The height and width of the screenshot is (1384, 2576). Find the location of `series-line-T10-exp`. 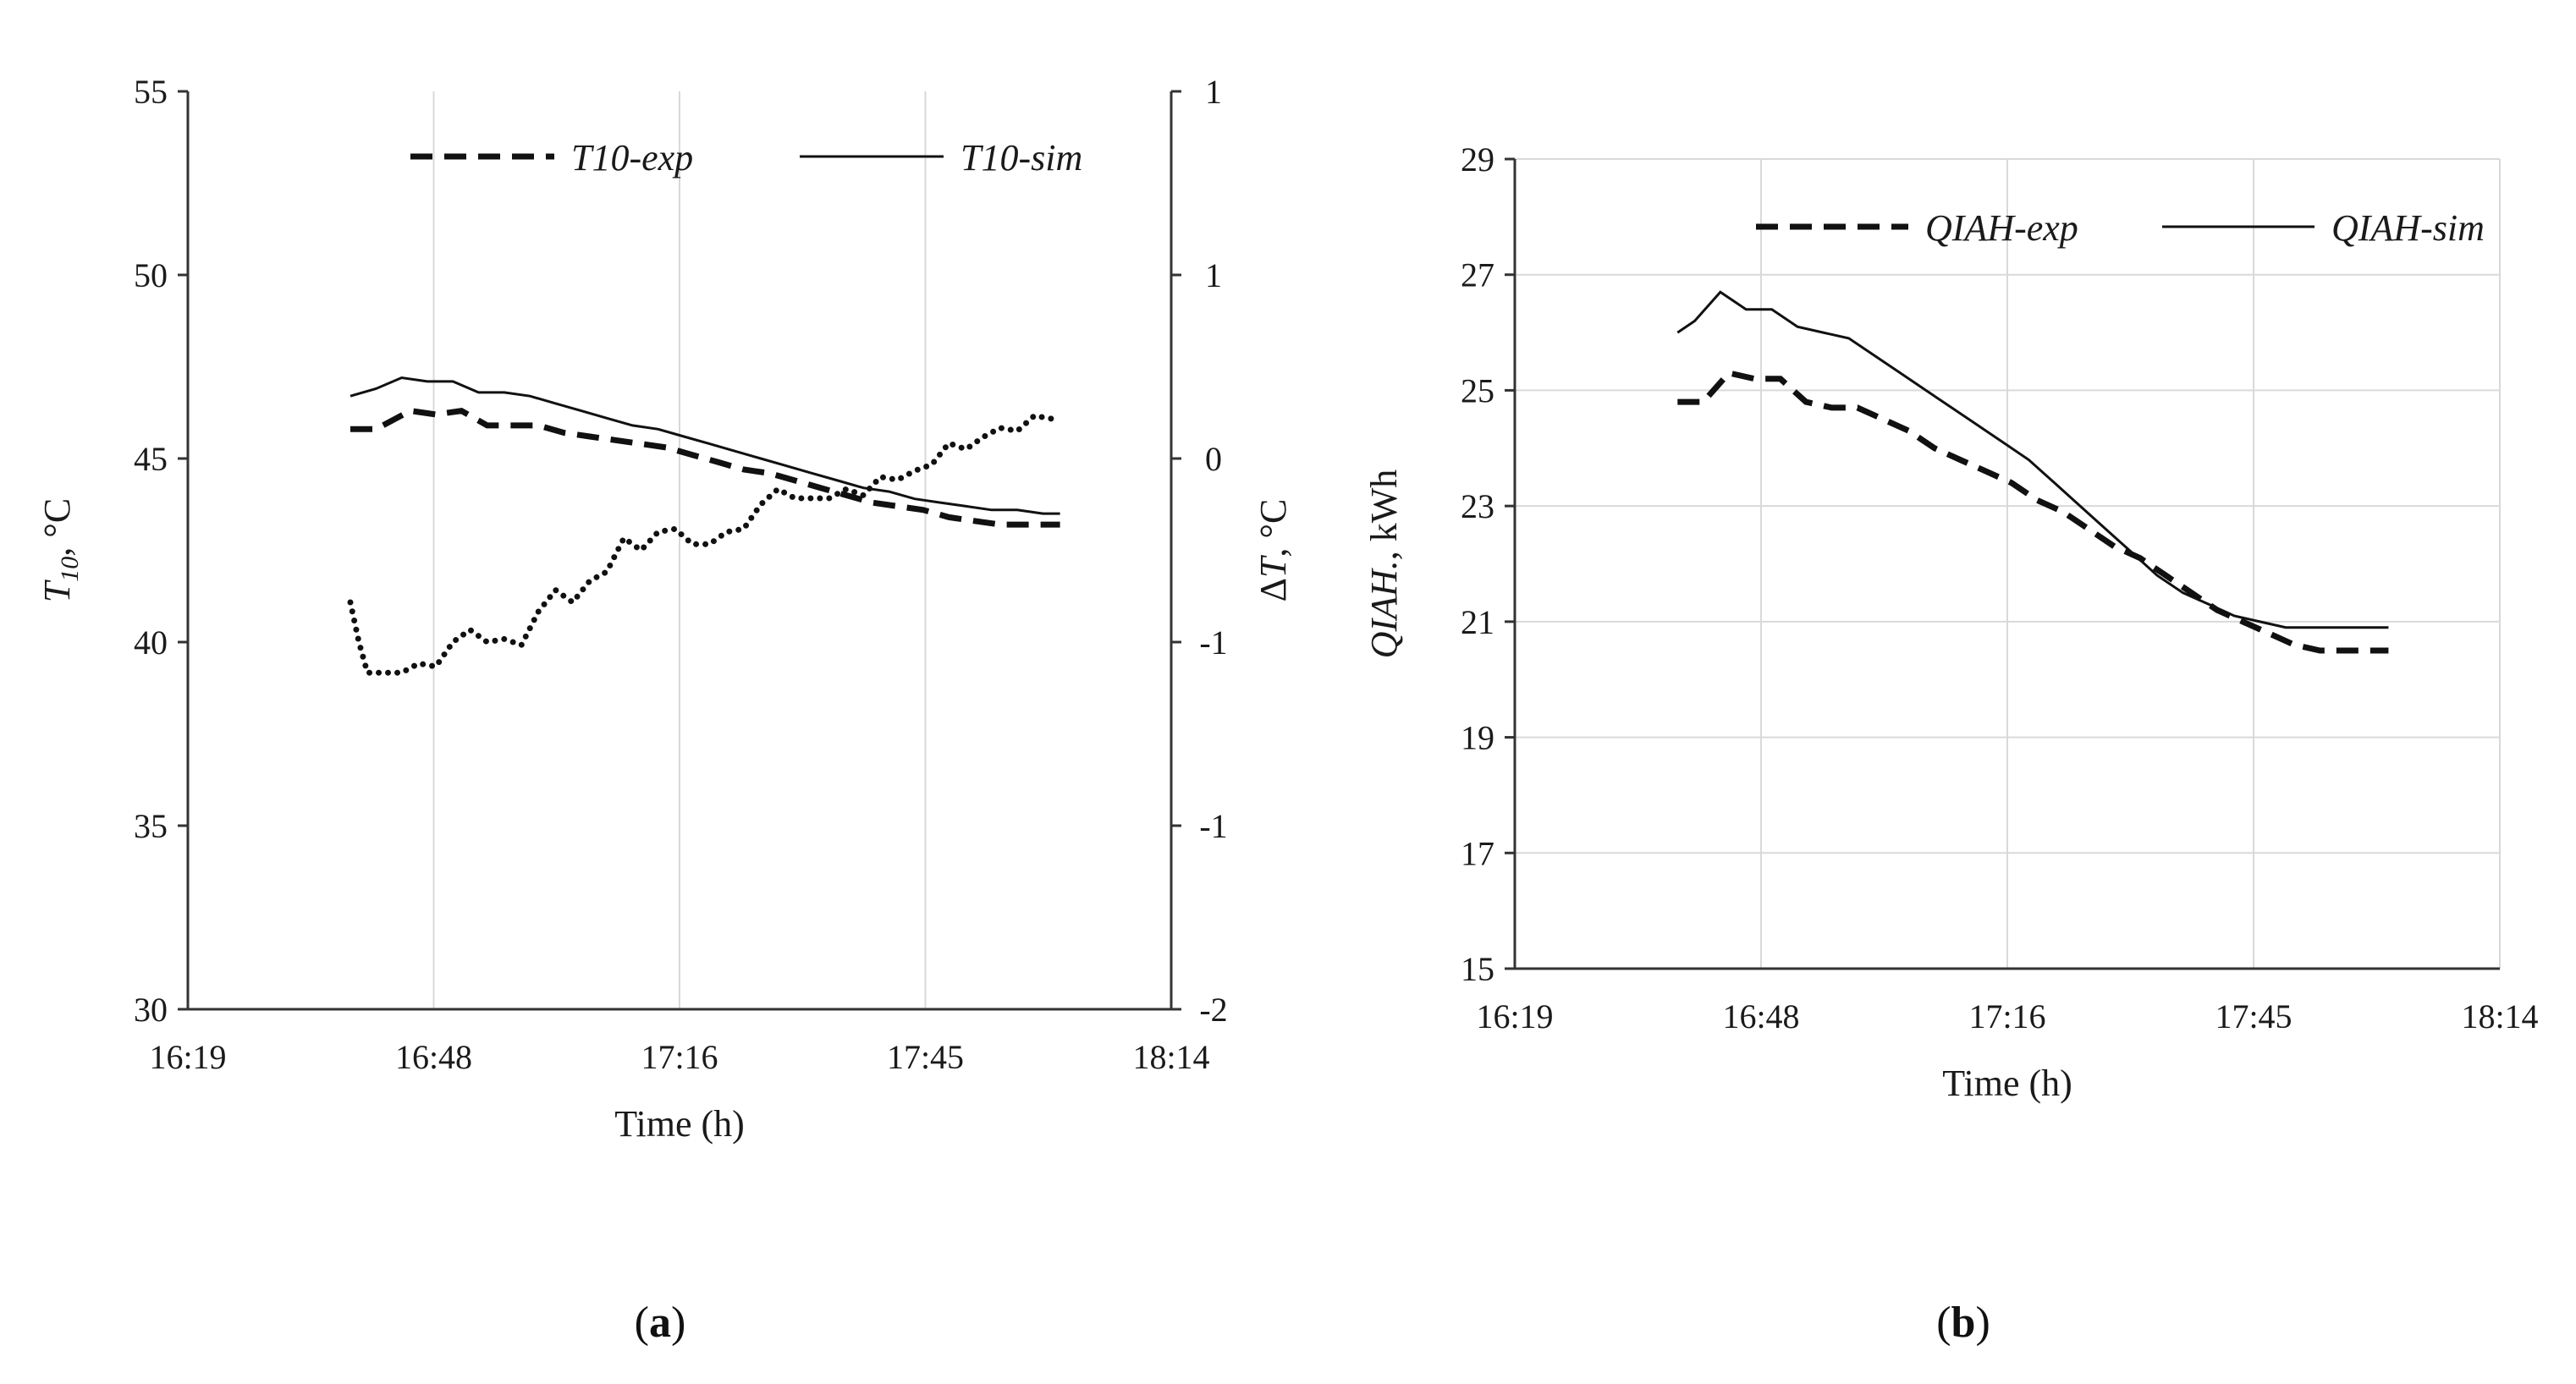

series-line-T10-exp is located at coordinates (705, 467).